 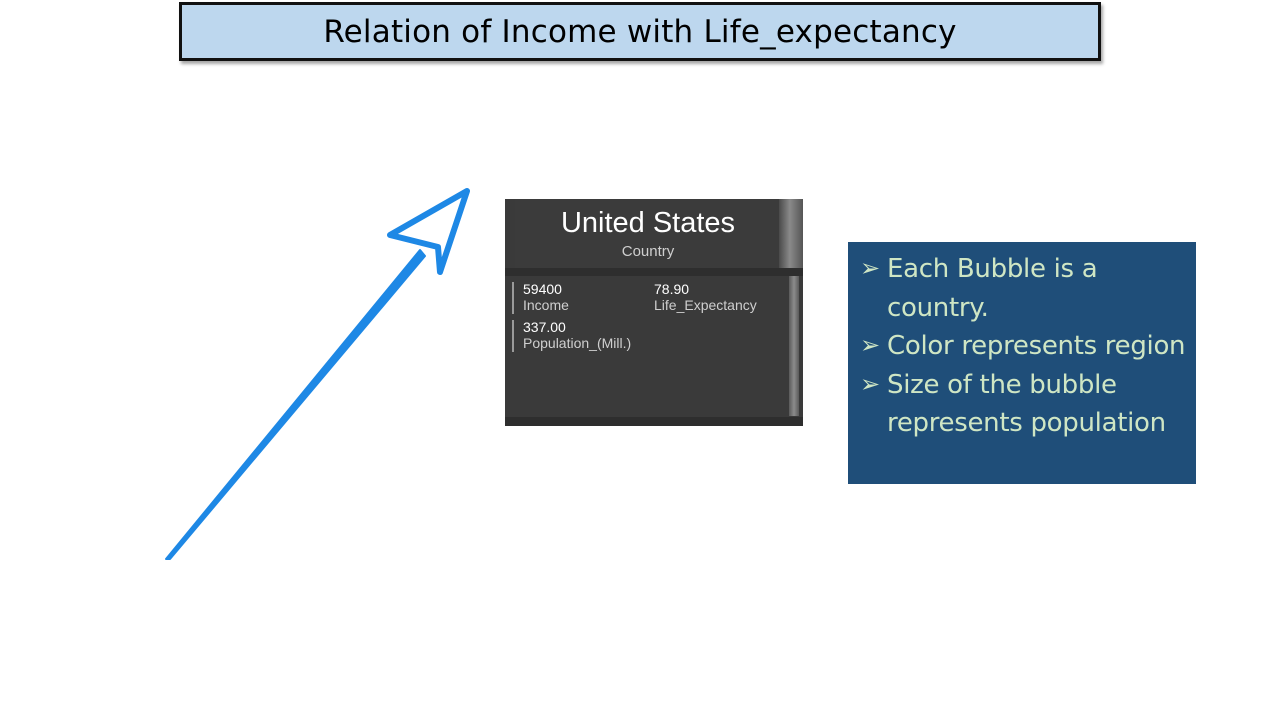 I want to click on tooltip-country-name: United States, so click(x=648, y=223).